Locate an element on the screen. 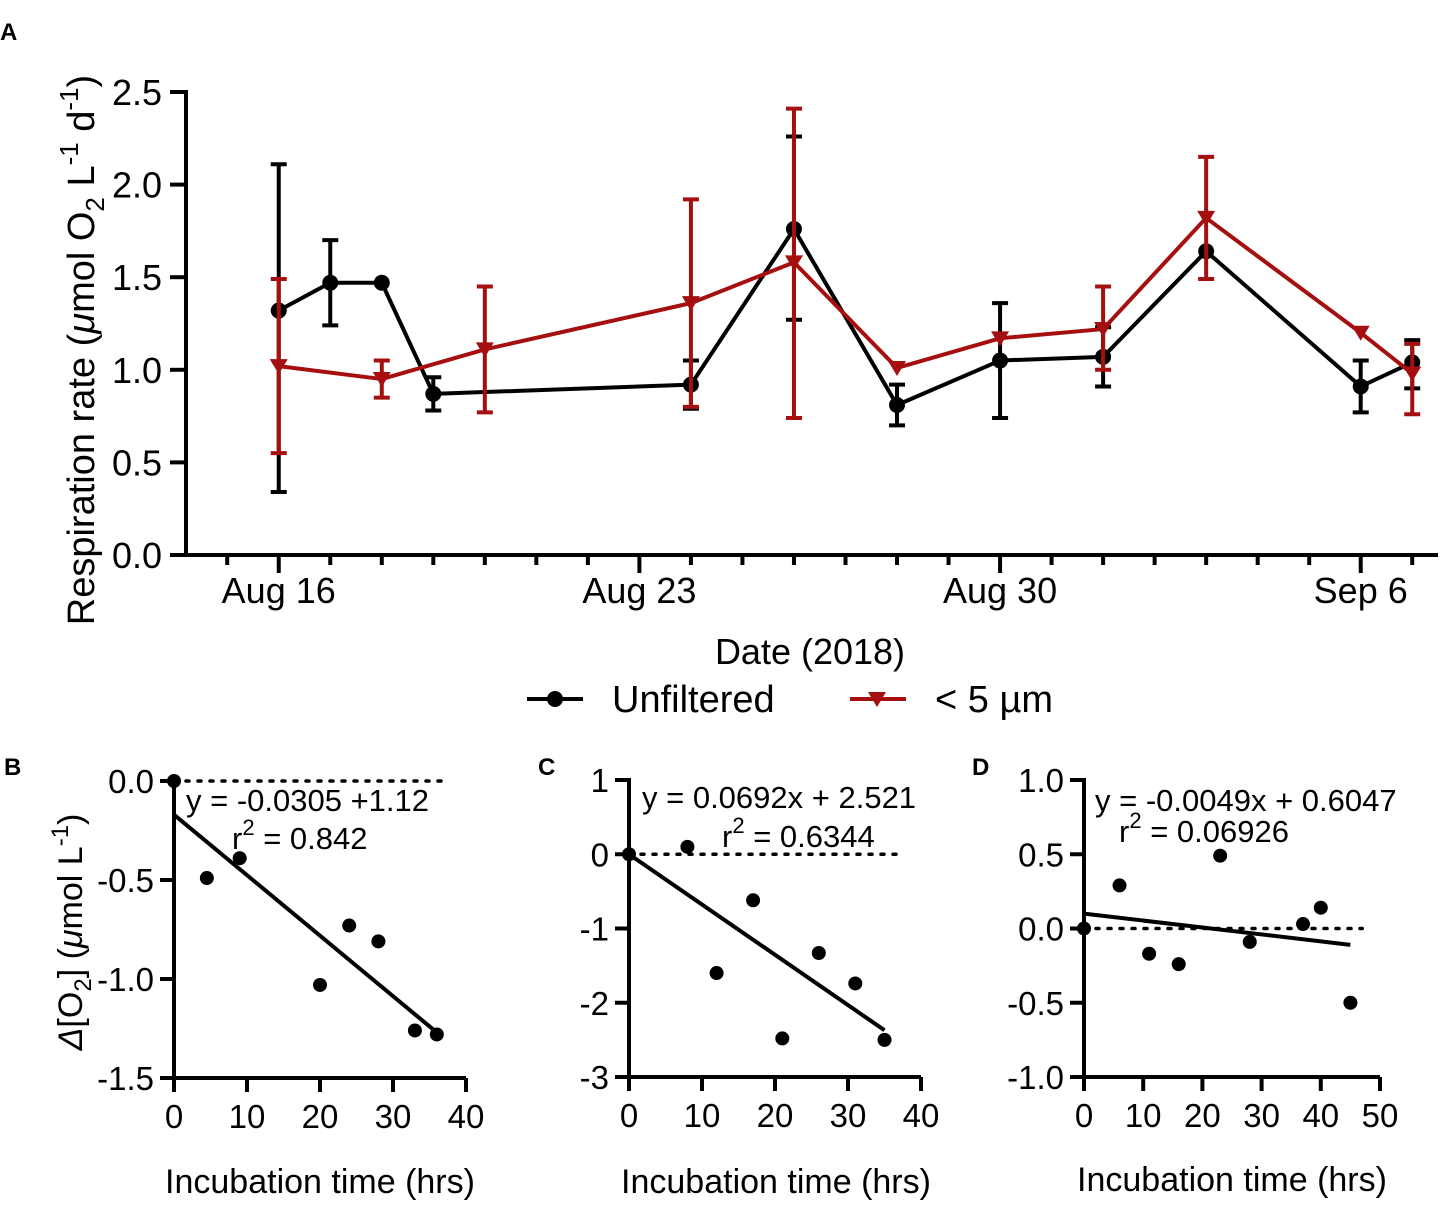  legend-unfiltered-marker is located at coordinates (555, 699).